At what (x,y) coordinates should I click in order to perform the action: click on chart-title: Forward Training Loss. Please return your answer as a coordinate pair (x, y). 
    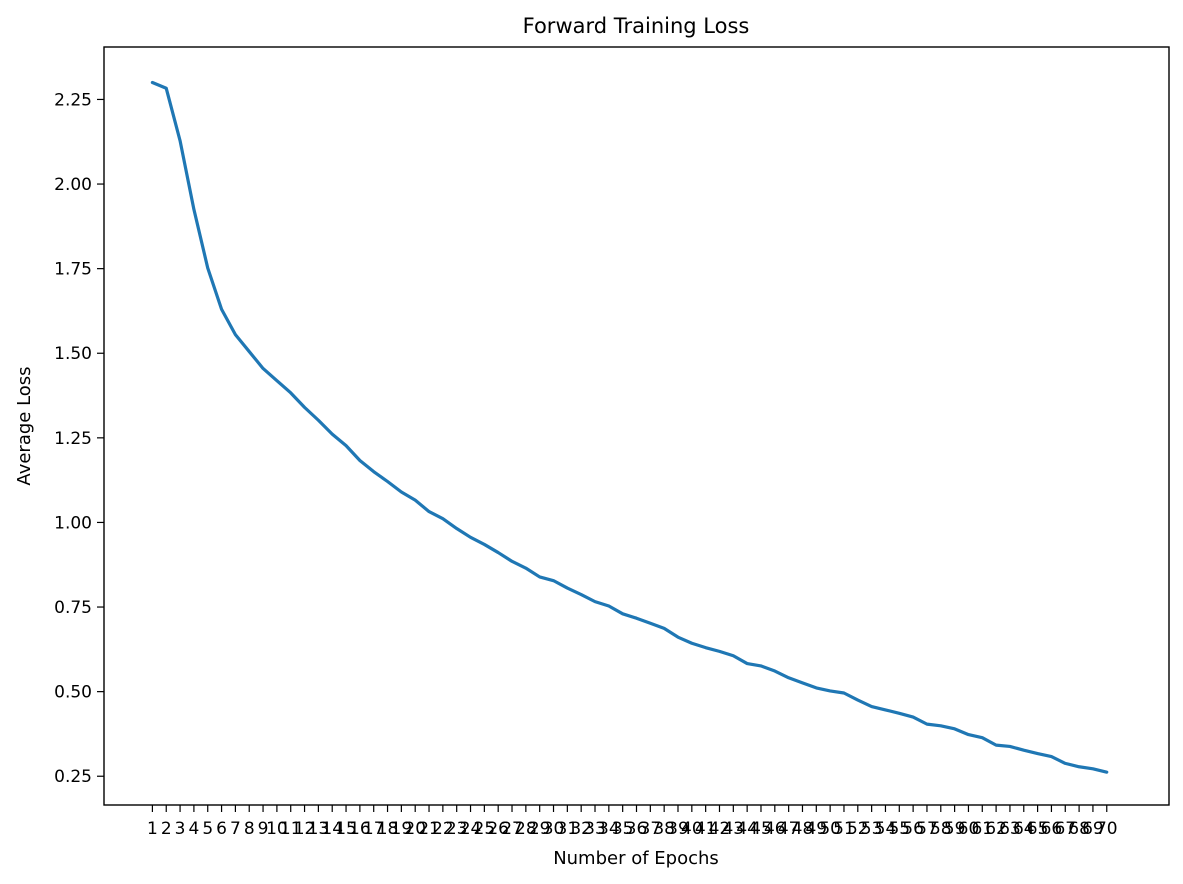
    Looking at the image, I should click on (636, 26).